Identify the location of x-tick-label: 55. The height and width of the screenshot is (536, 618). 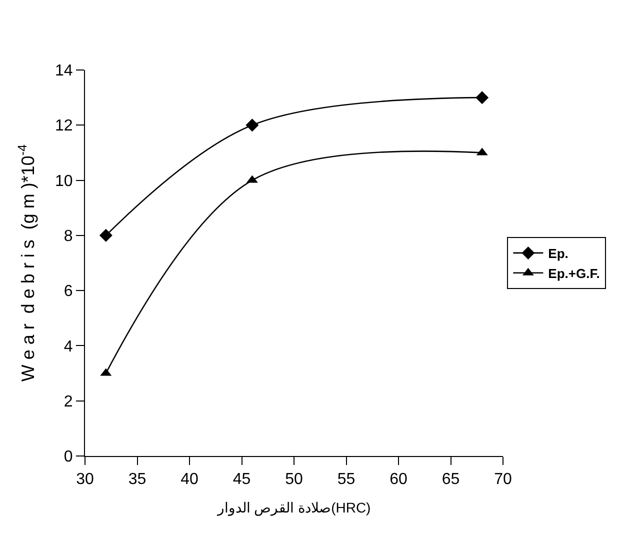
(346, 479).